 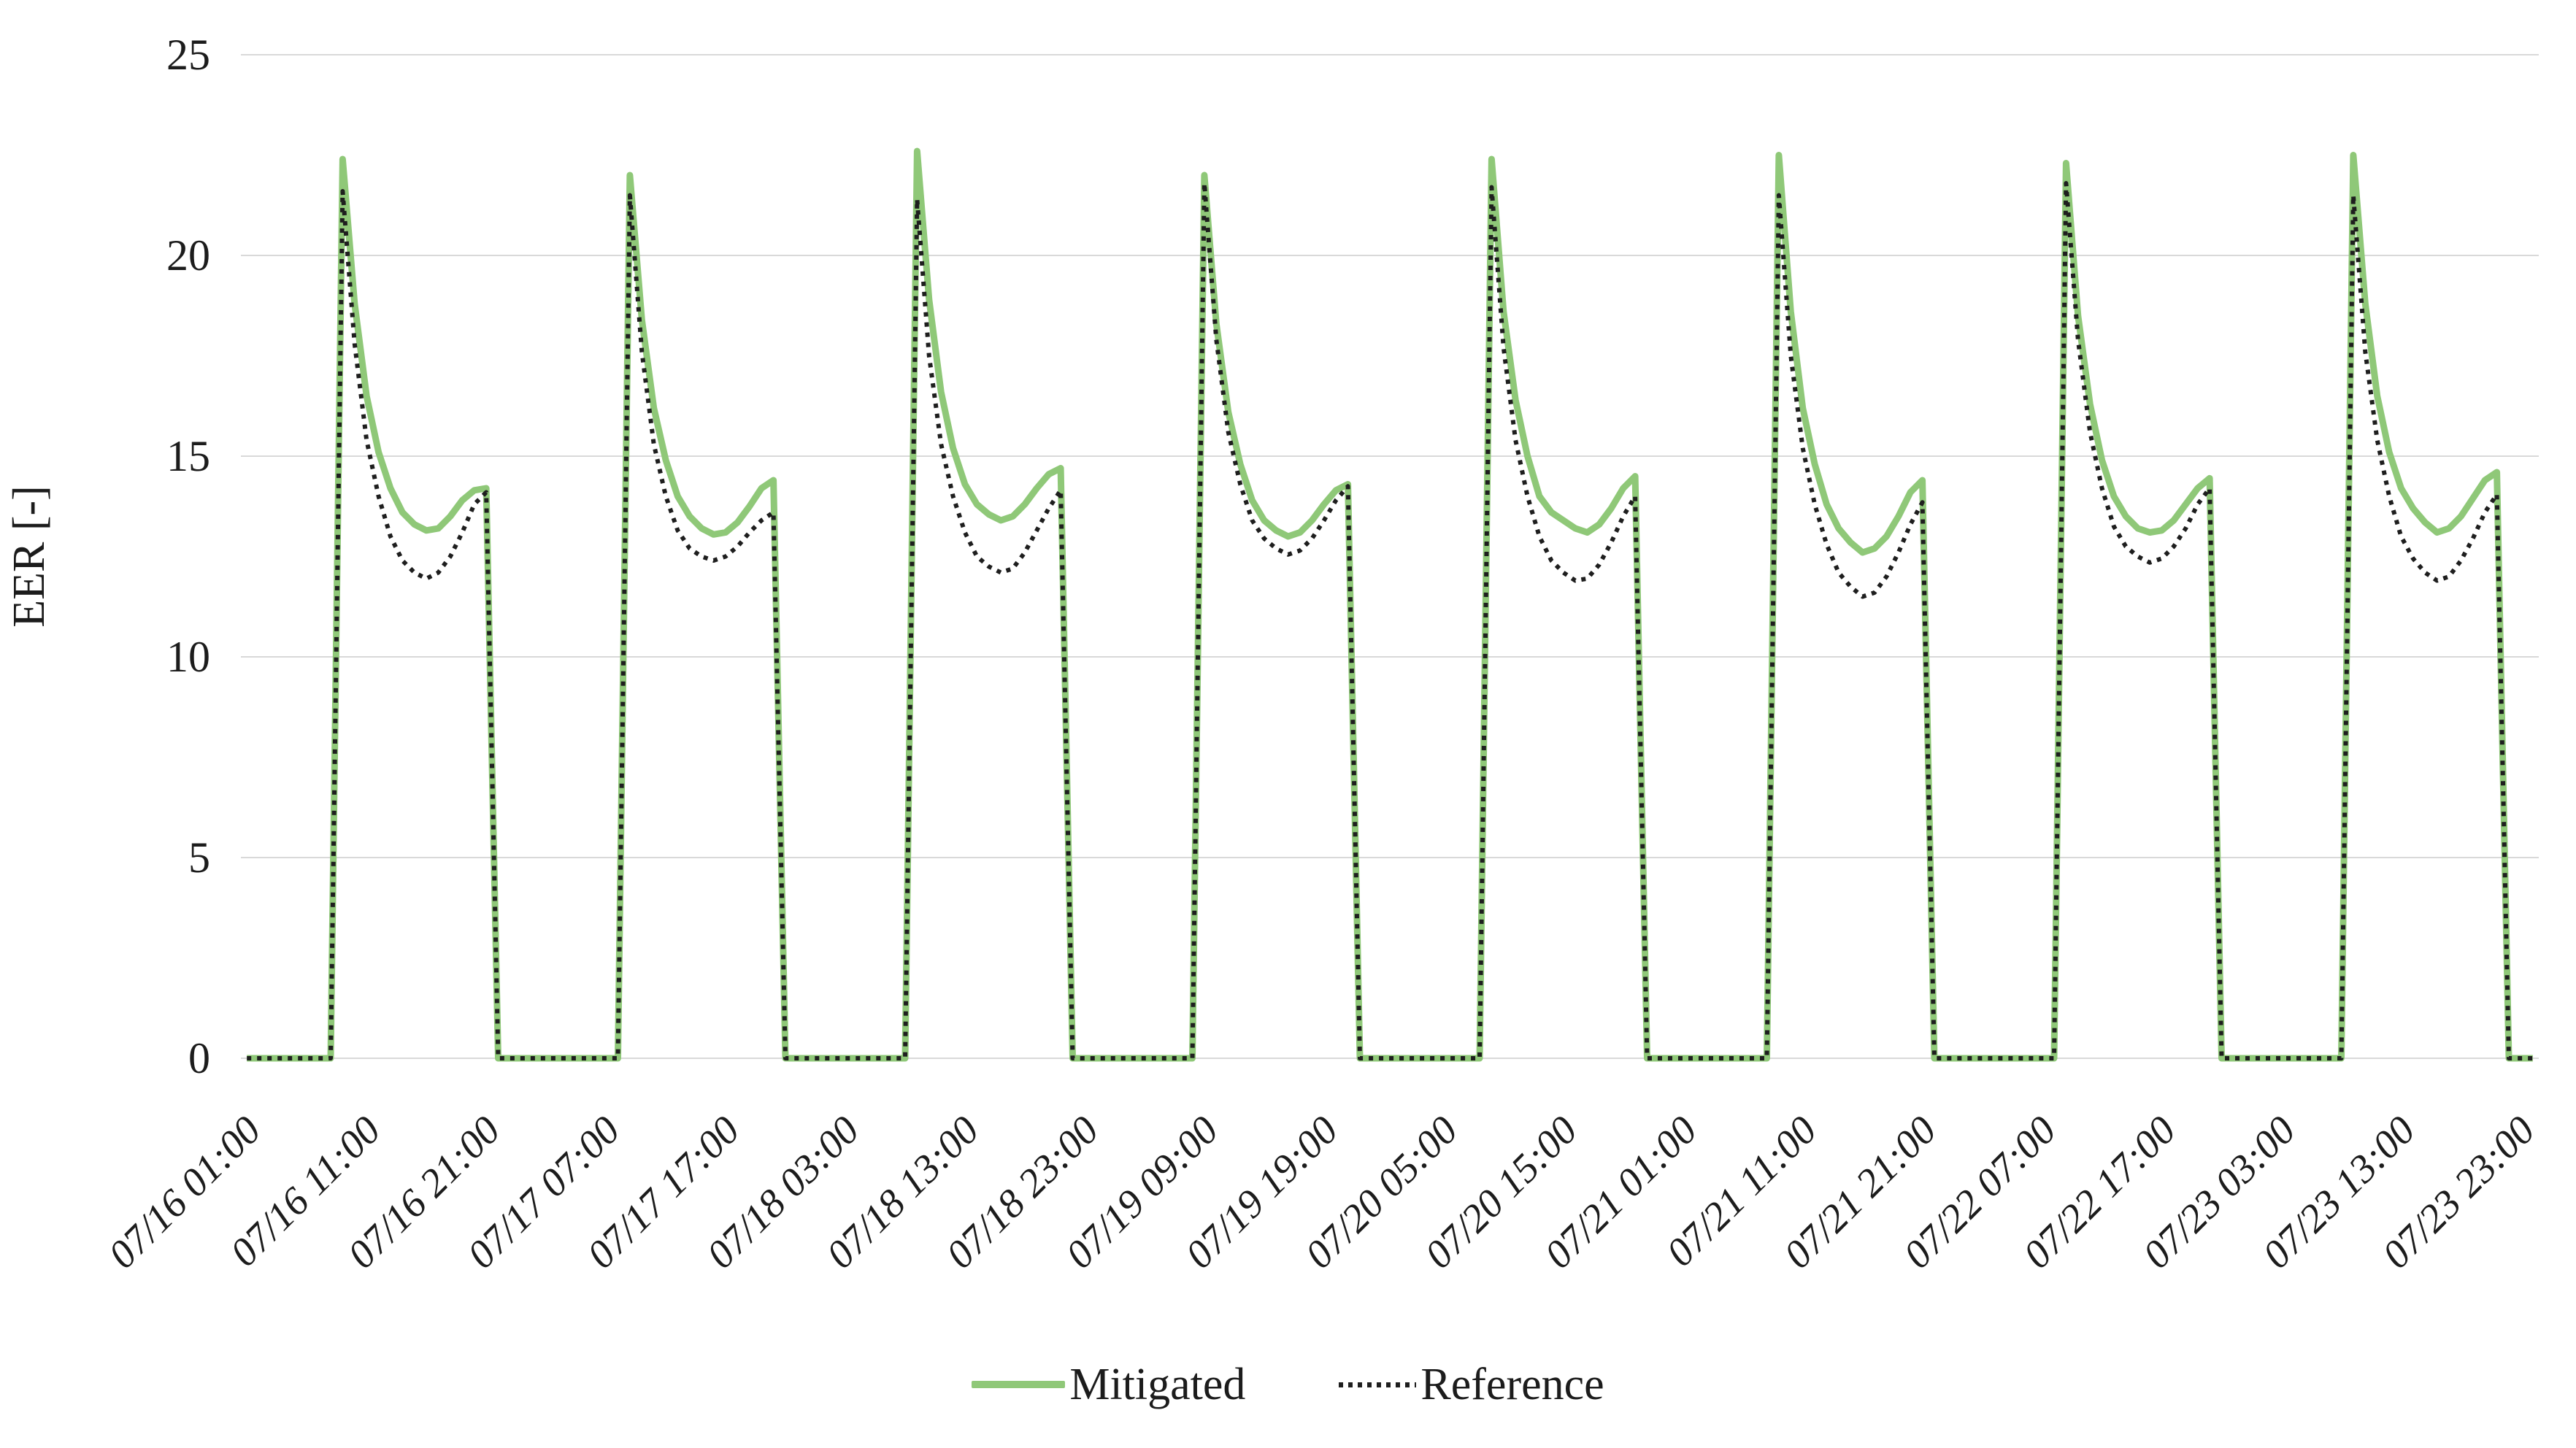 I want to click on y-axis-title: EER [-], so click(x=29, y=556).